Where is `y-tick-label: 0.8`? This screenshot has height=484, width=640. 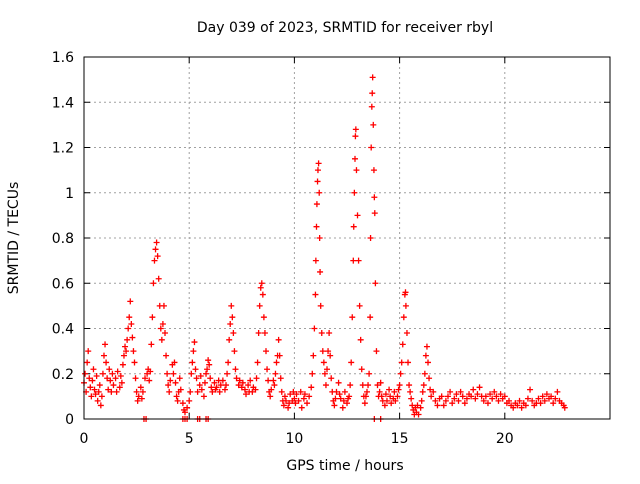 y-tick-label: 0.8 is located at coordinates (63, 239).